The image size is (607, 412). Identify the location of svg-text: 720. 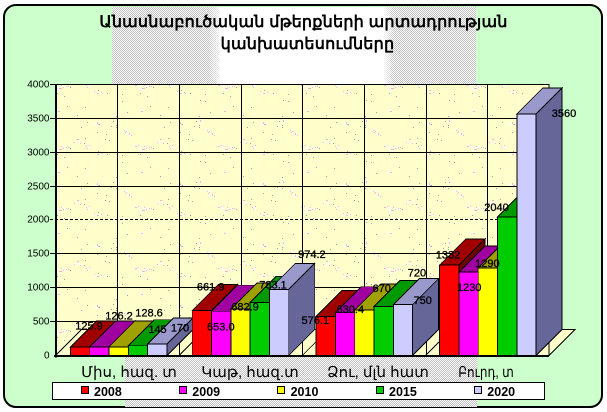
(417, 274).